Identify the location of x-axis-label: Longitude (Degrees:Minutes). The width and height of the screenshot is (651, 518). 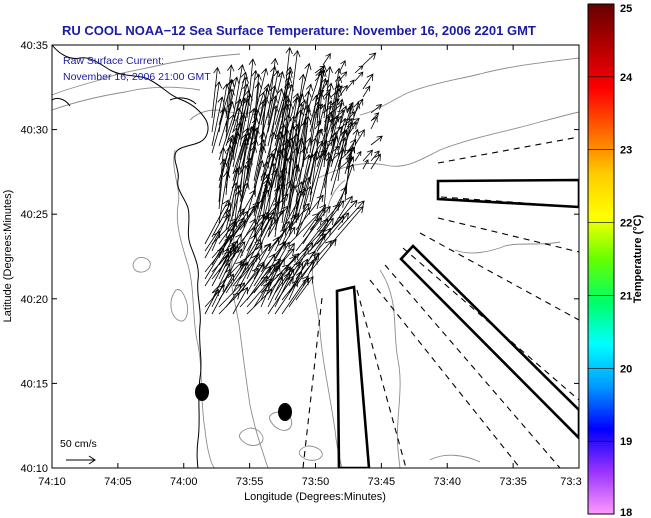
(315, 497).